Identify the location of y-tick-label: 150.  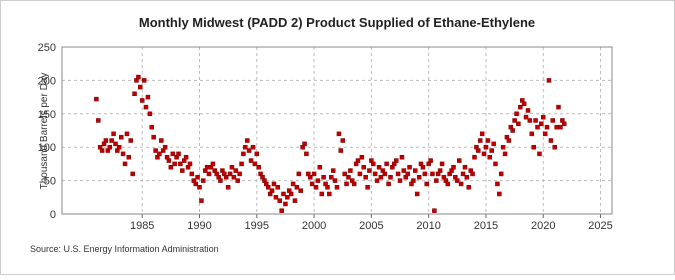
(47, 115).